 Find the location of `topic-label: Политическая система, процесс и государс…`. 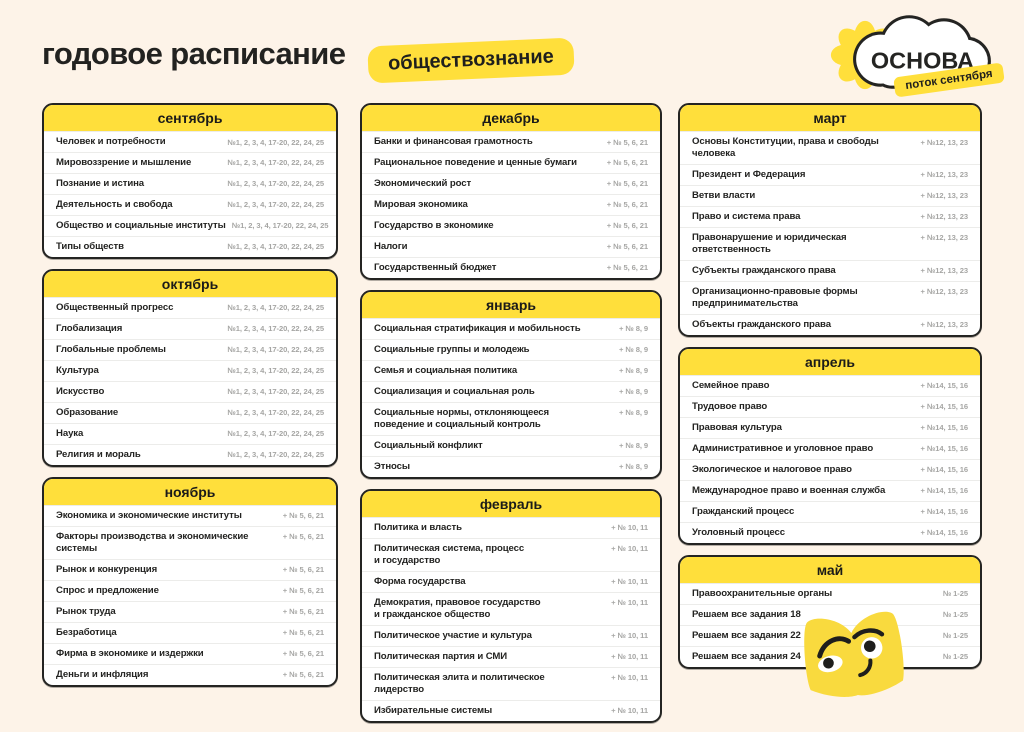

topic-label: Политическая система, процесс и государс… is located at coordinates (449, 554).